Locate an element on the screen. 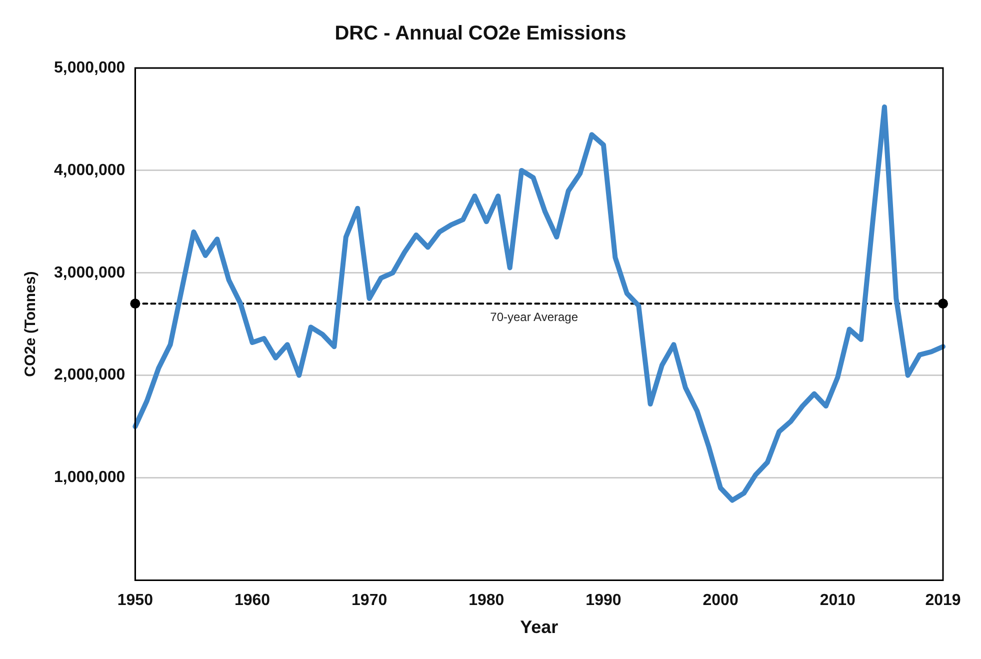 The height and width of the screenshot is (659, 981). y-tick-label: 5,000,000 is located at coordinates (90, 67).